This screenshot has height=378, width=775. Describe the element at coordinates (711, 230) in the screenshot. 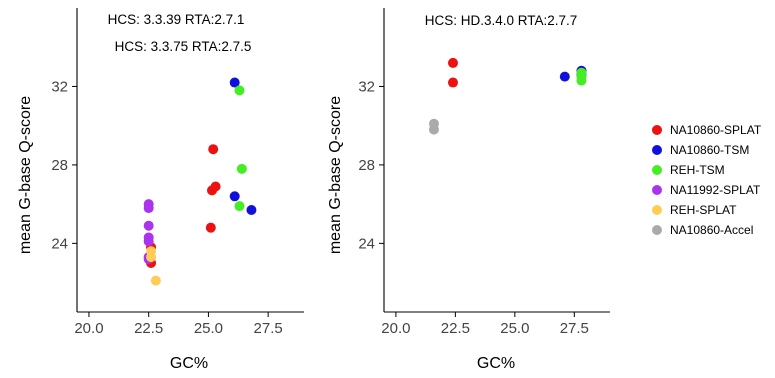

I see `legend-label: NA10860-Accel` at that location.